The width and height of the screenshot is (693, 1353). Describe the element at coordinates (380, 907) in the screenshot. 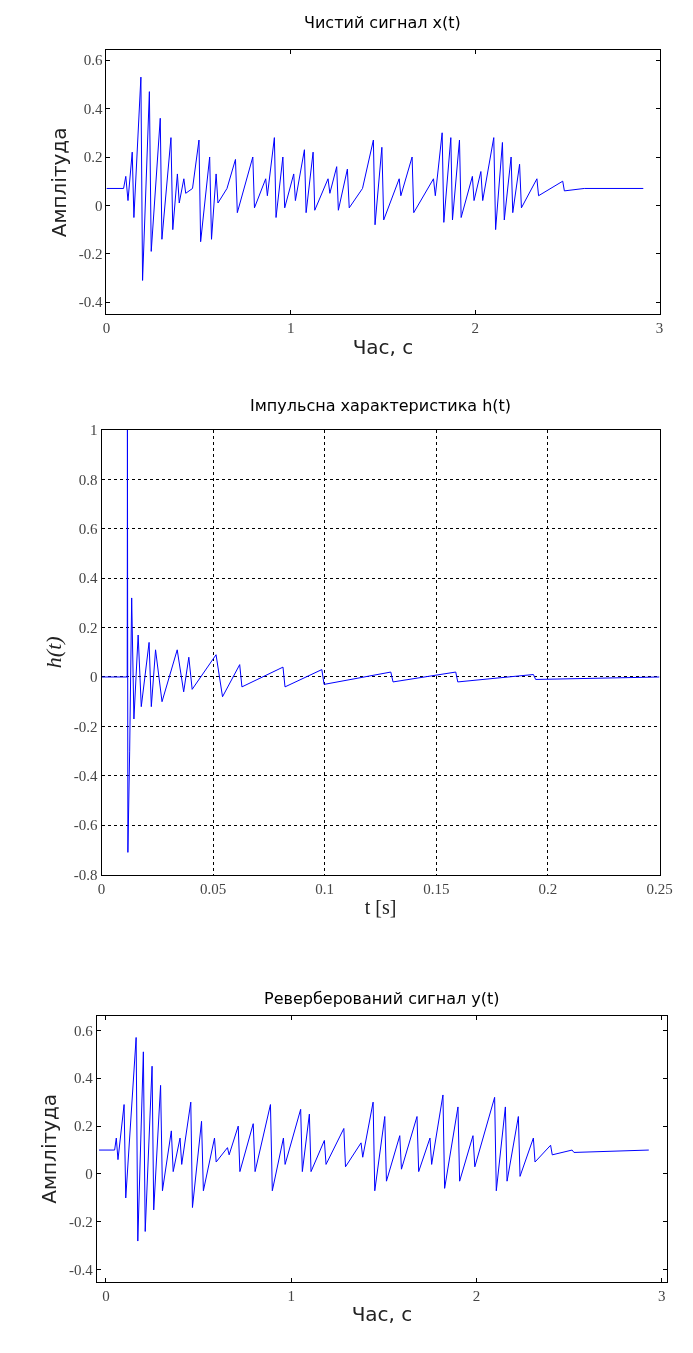

I see `x-axis-title: t [s]` at that location.